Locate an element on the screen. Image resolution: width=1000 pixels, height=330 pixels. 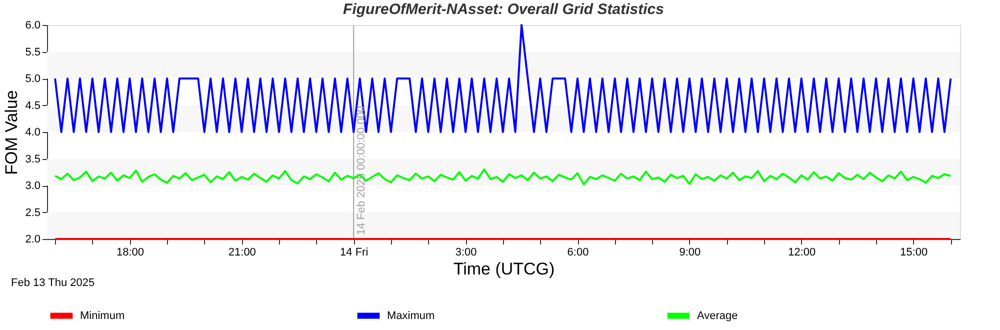
y-axis-title: FOM Value is located at coordinates (12, 132).